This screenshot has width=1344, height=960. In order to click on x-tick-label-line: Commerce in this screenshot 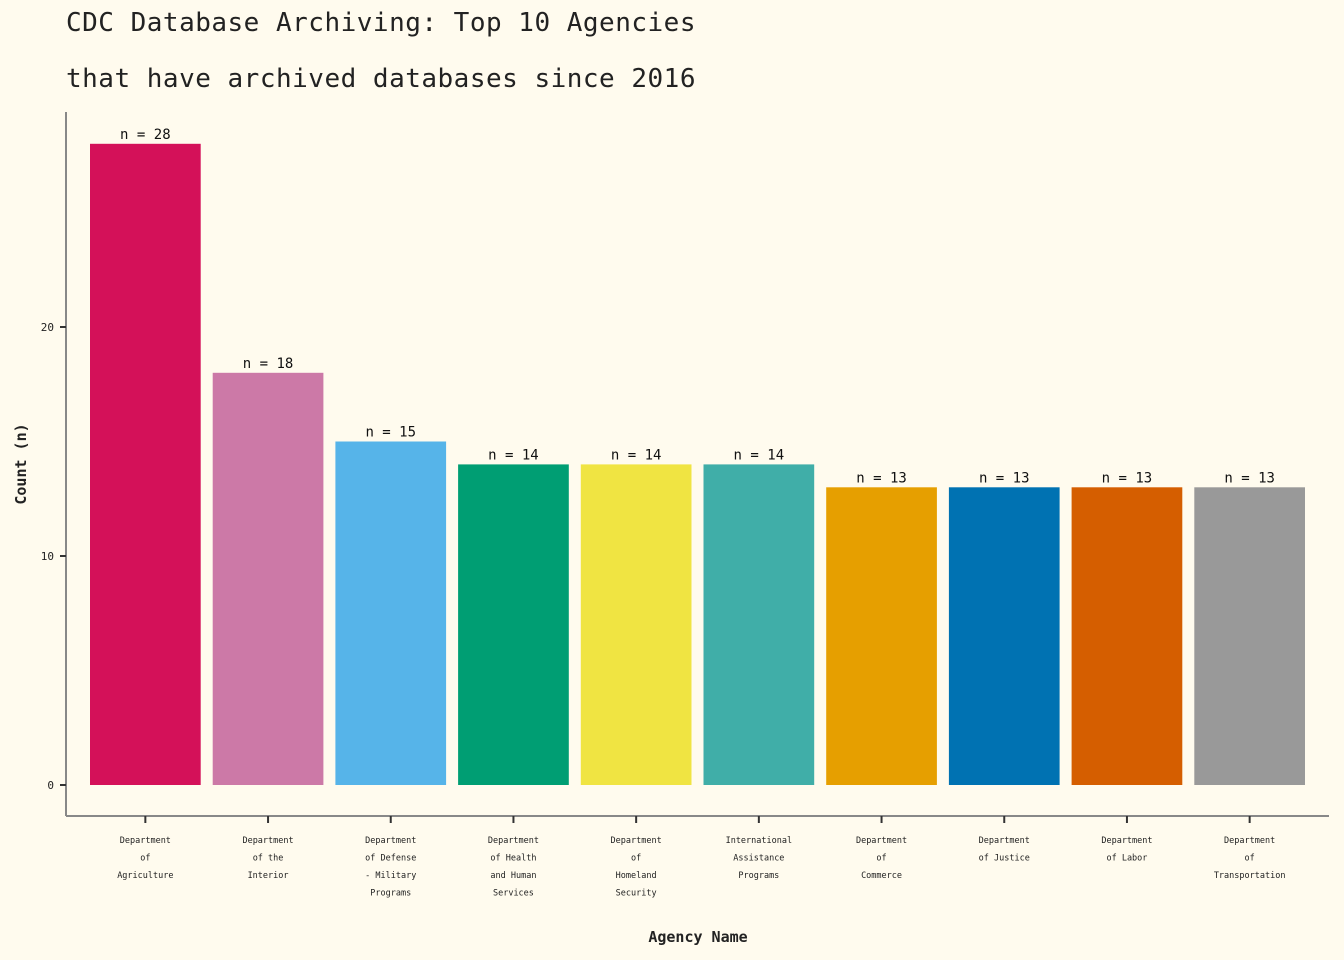, I will do `click(881, 876)`.